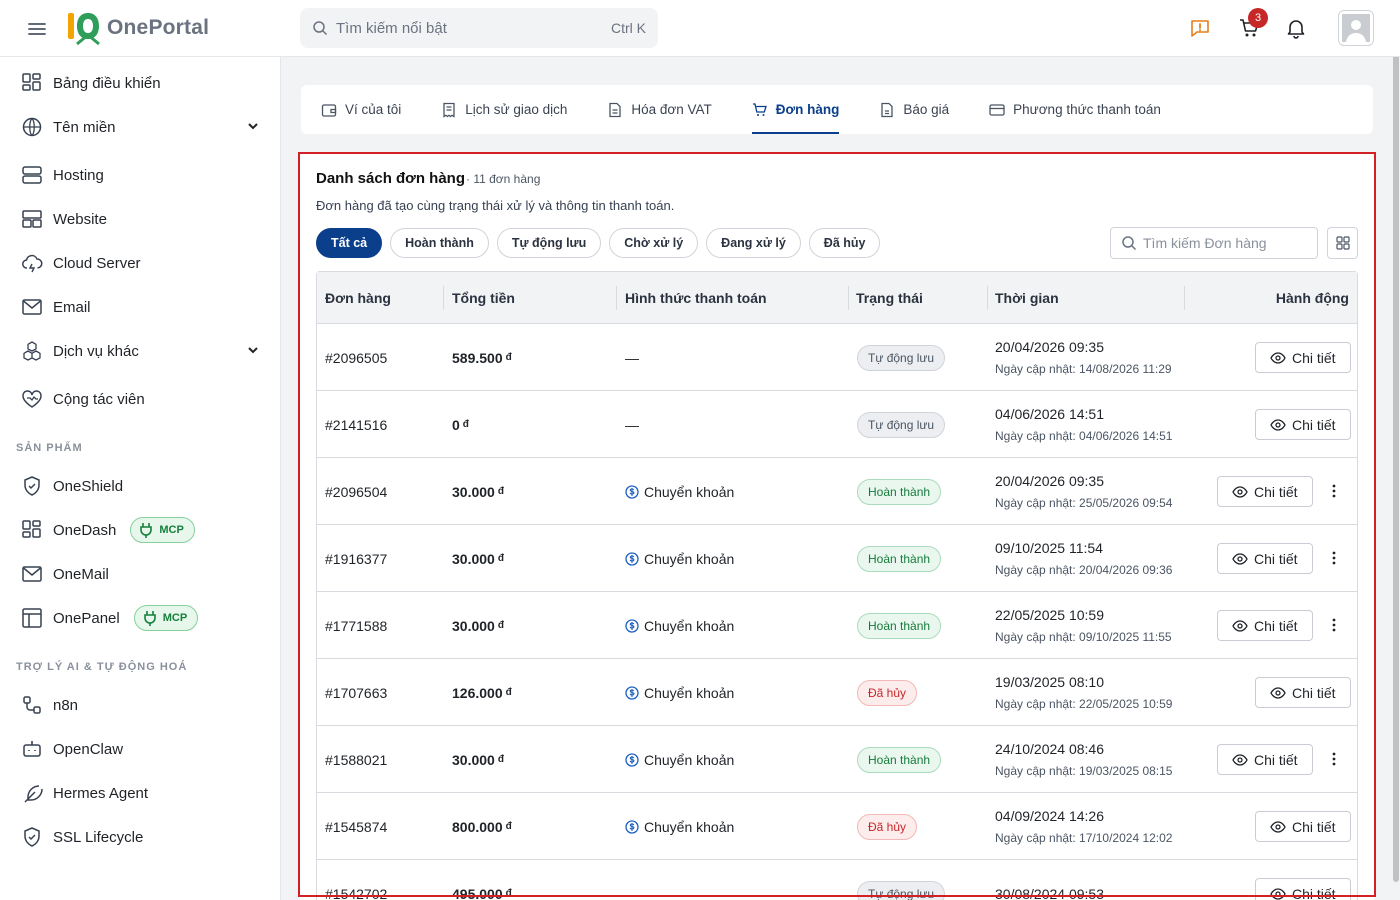 The image size is (1400, 900). What do you see at coordinates (140, 175) in the screenshot?
I see `sidebar-item-hosting: Hosting` at bounding box center [140, 175].